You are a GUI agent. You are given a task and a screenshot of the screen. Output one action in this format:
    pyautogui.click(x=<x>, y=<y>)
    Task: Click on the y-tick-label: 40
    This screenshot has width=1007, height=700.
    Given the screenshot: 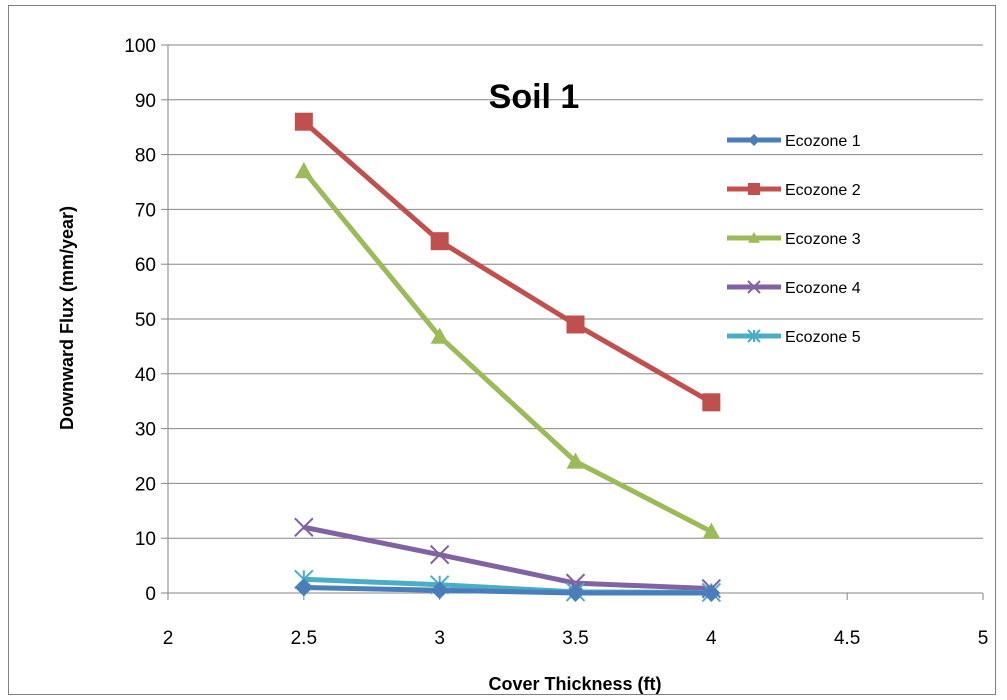 What is the action you would take?
    pyautogui.click(x=145, y=375)
    